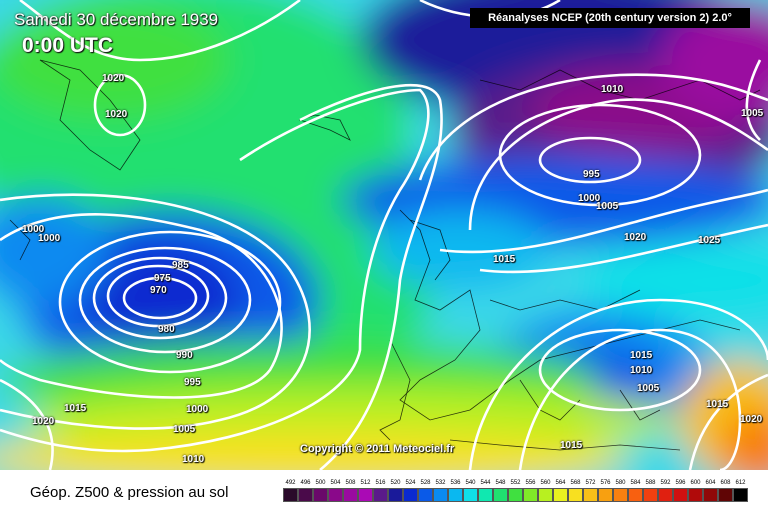  What do you see at coordinates (350, 483) in the screenshot?
I see `scale-label: 508` at bounding box center [350, 483].